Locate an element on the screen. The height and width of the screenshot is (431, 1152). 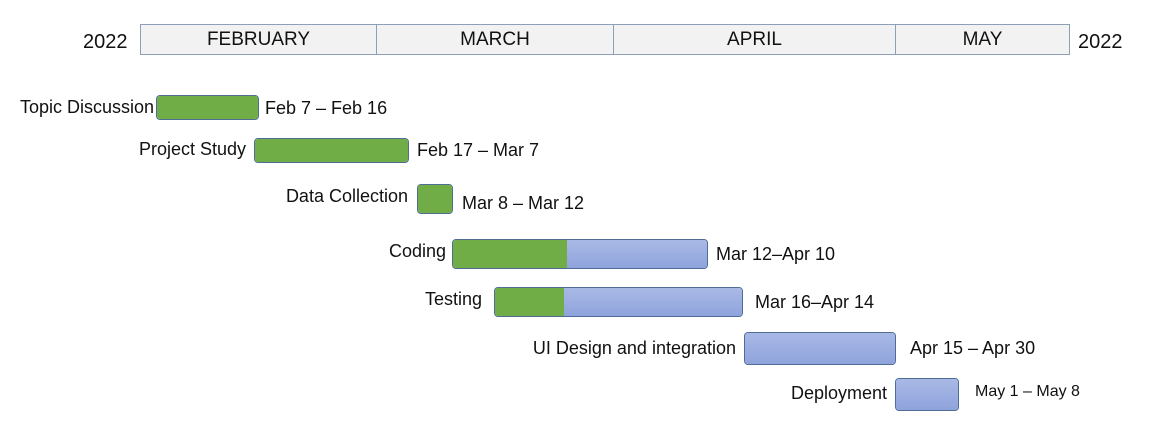
month-header: FEBRUARY MARCH APRIL MAY is located at coordinates (605, 39).